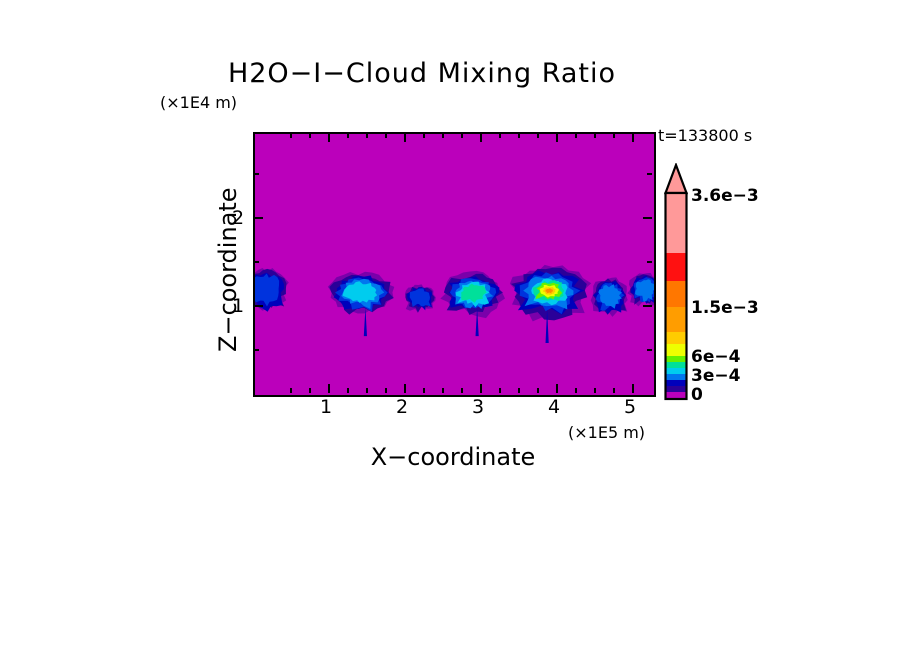  Describe the element at coordinates (453, 457) in the screenshot. I see `x-axis-title: X−coordinate` at that location.